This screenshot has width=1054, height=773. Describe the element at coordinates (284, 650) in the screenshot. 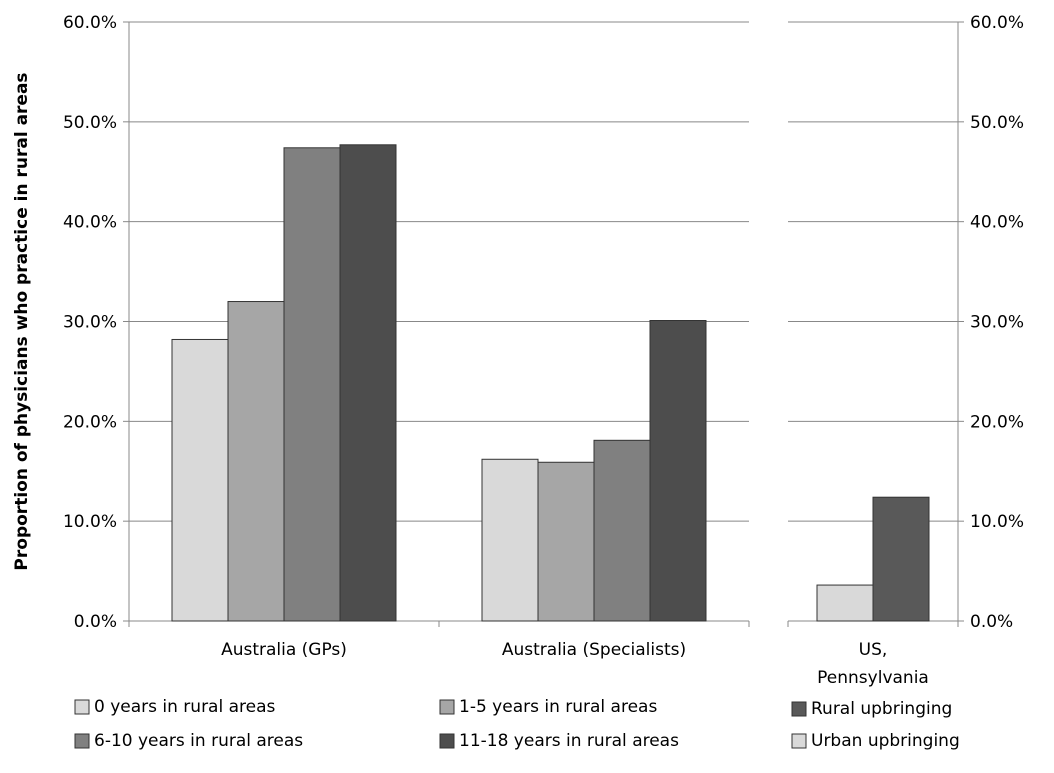

I see `x-category-label: Australia (GPs)` at that location.